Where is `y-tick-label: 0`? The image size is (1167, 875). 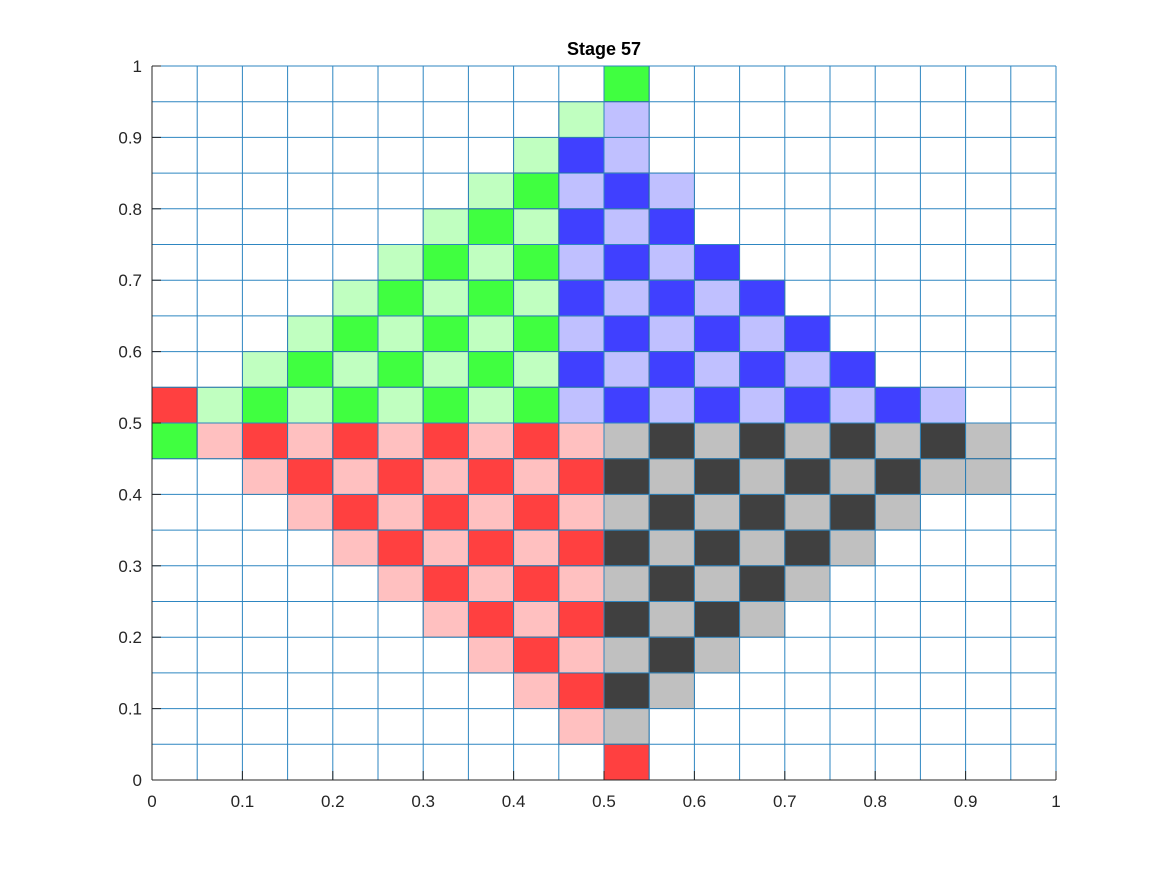
y-tick-label: 0 is located at coordinates (137, 780).